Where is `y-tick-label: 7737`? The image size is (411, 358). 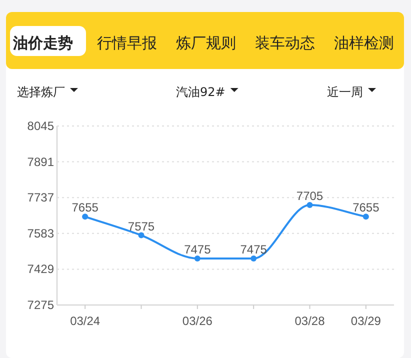 y-tick-label: 7737 is located at coordinates (40, 197).